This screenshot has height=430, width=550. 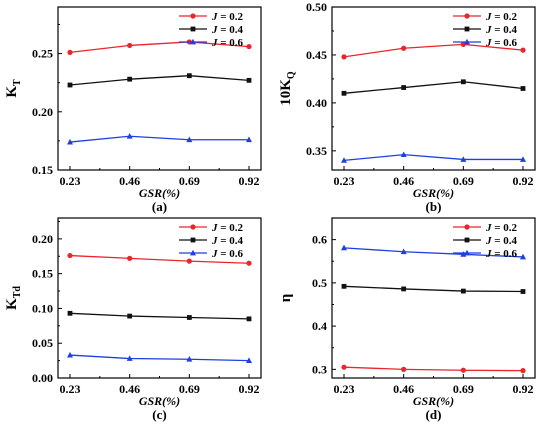 I want to click on y-tick-label: 0.50, so click(x=316, y=7).